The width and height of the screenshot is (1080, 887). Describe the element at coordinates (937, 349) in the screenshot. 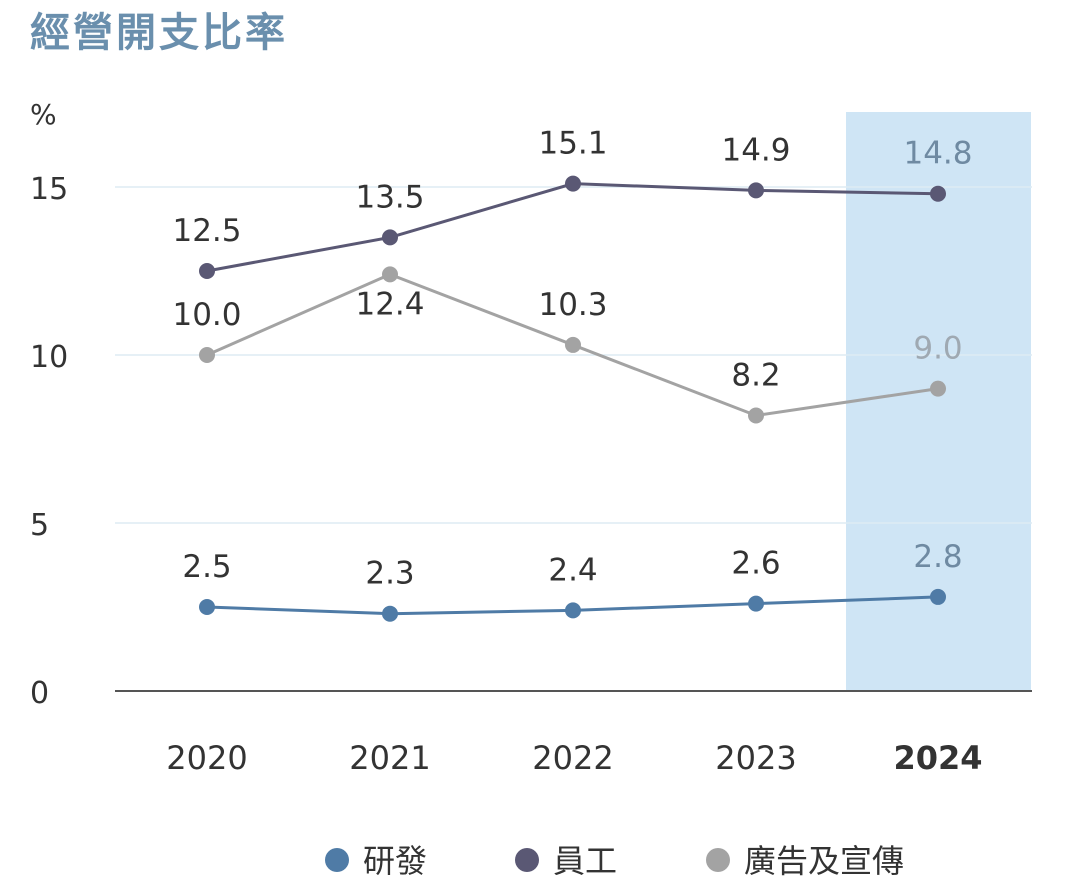

I see `data-label: 9.0` at that location.